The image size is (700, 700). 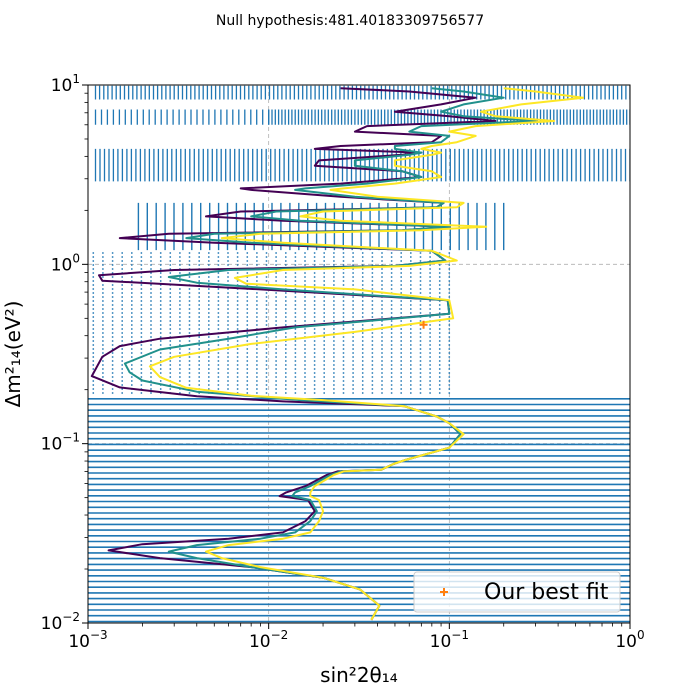 I want to click on best-fit-marker, so click(x=423, y=324).